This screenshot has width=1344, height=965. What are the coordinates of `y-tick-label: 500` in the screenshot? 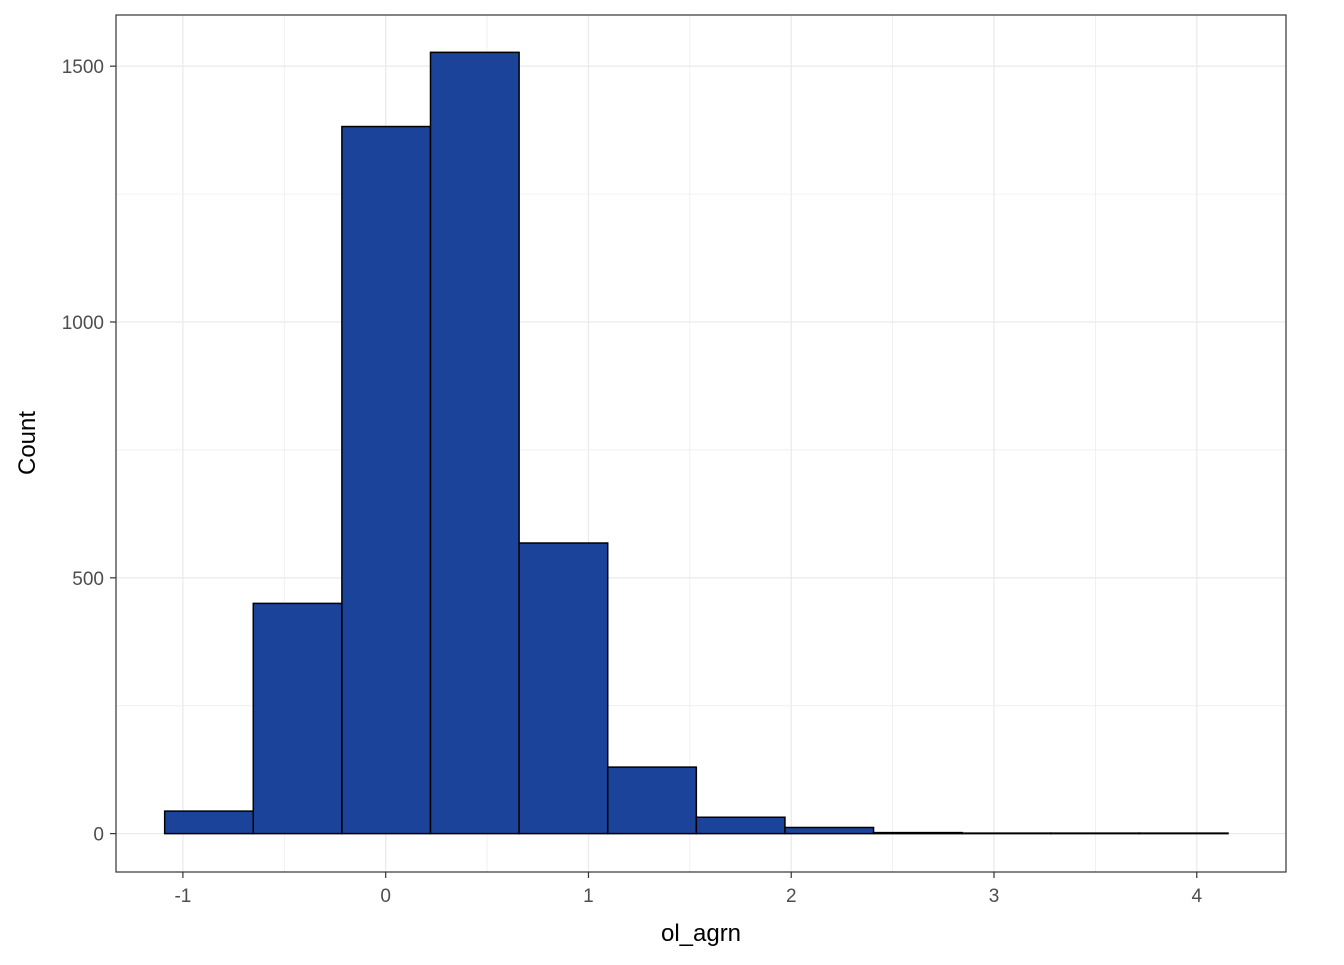 It's located at (88, 579).